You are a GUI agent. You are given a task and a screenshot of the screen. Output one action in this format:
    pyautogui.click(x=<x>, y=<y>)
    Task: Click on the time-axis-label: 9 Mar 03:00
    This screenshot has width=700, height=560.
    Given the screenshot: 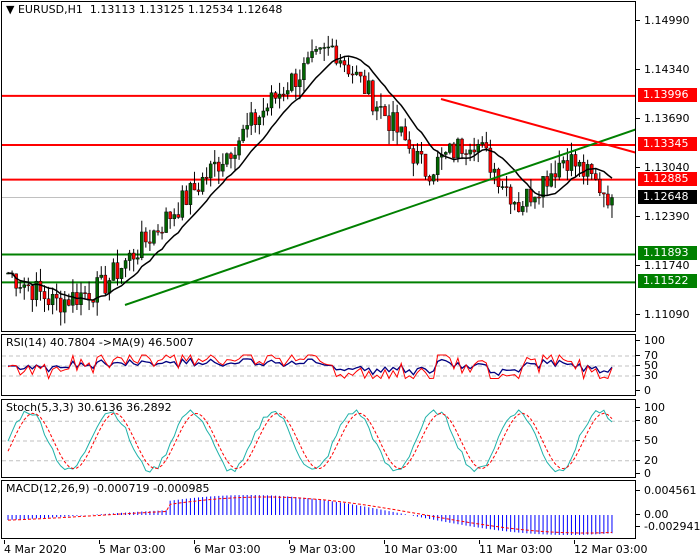 What is the action you would take?
    pyautogui.click(x=322, y=548)
    